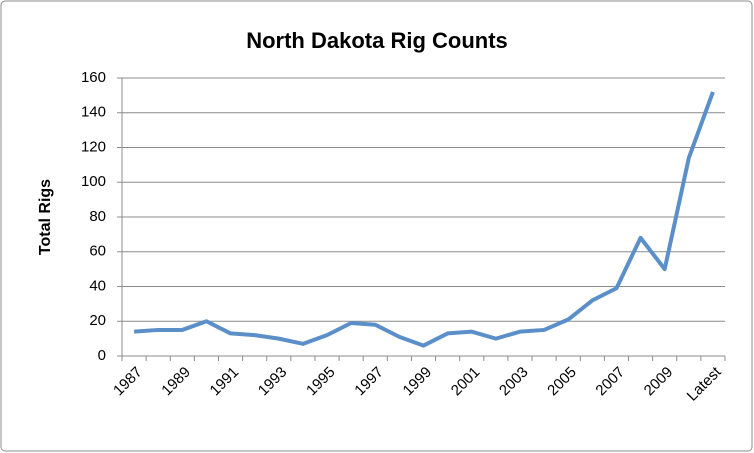 Image resolution: width=754 pixels, height=453 pixels. I want to click on y-tick-label: 60, so click(97, 251).